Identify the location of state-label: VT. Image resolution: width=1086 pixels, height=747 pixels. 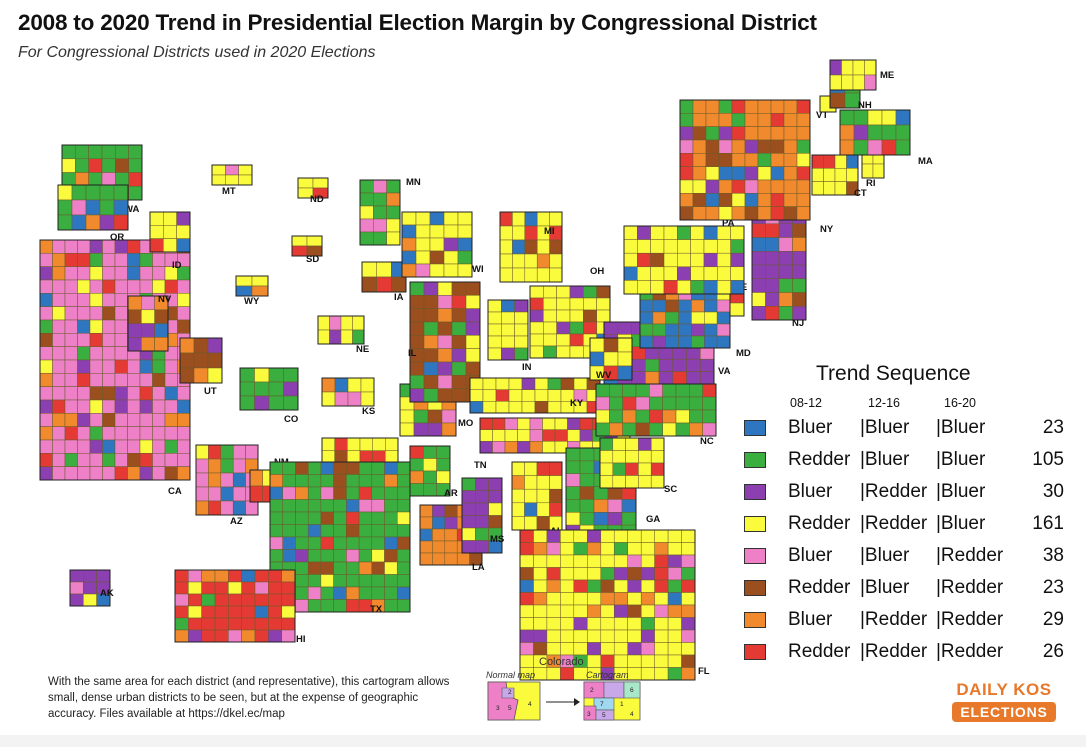
(822, 115).